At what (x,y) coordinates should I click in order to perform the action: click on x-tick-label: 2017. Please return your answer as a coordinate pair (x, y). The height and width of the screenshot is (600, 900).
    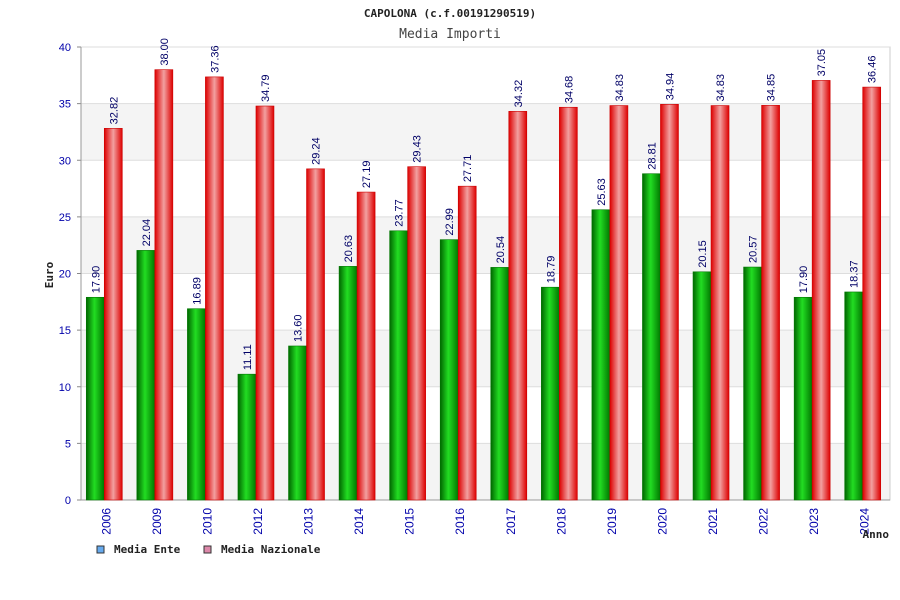
    Looking at the image, I should click on (511, 521).